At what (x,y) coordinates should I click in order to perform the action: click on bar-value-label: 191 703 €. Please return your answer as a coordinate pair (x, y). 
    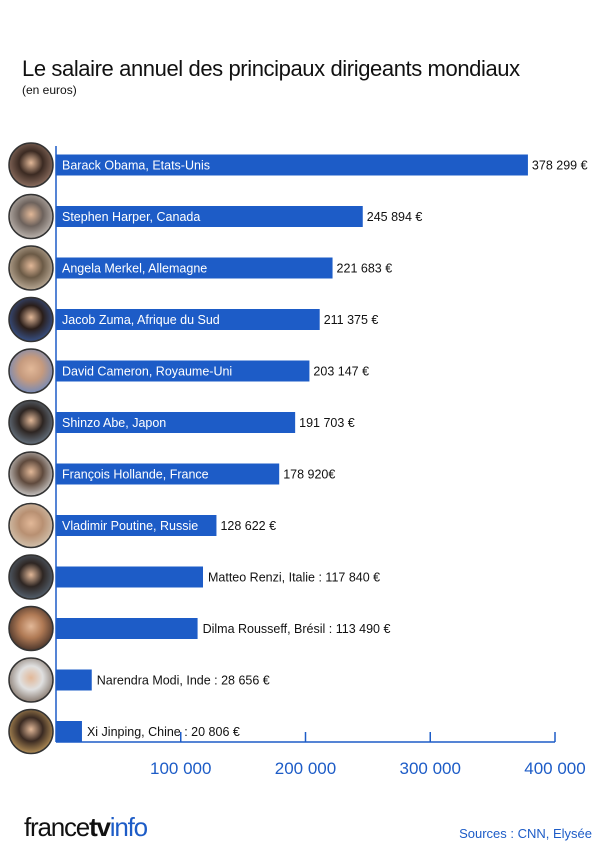
    Looking at the image, I should click on (327, 423).